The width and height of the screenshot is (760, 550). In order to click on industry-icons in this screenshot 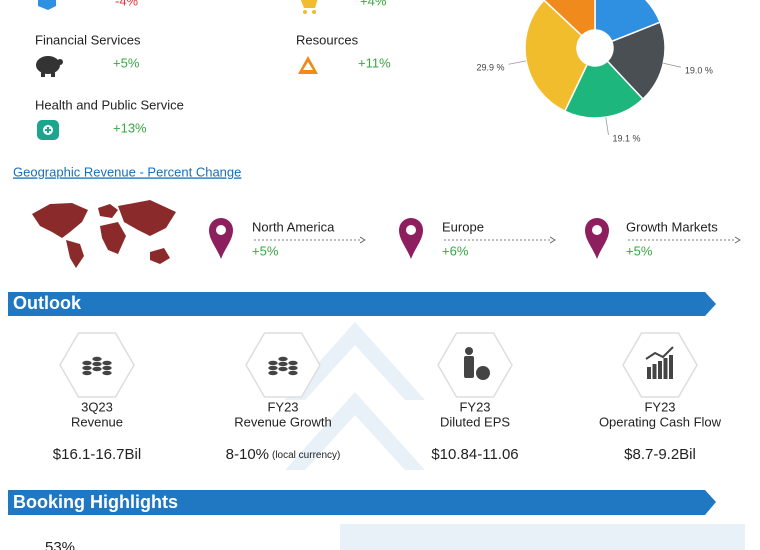, I will do `click(177, 70)`.